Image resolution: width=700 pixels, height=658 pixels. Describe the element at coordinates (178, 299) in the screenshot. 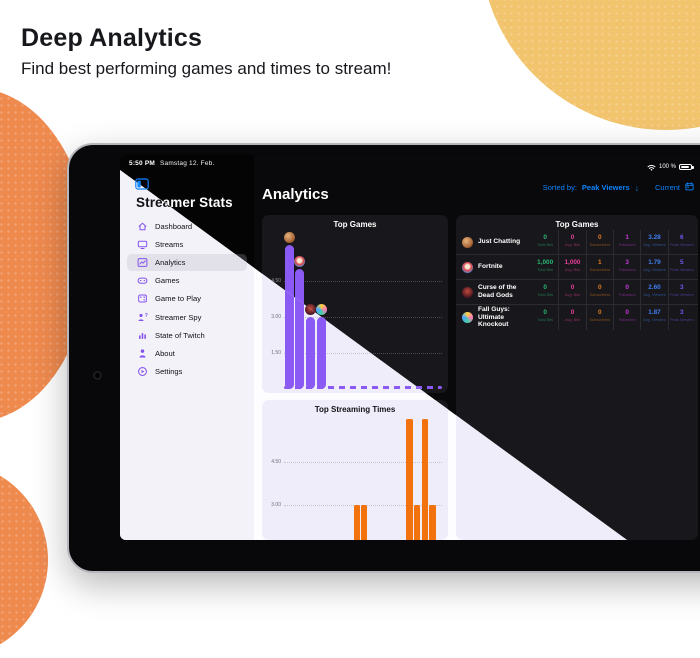

I see `sidebar-item-label: Game to Play` at that location.